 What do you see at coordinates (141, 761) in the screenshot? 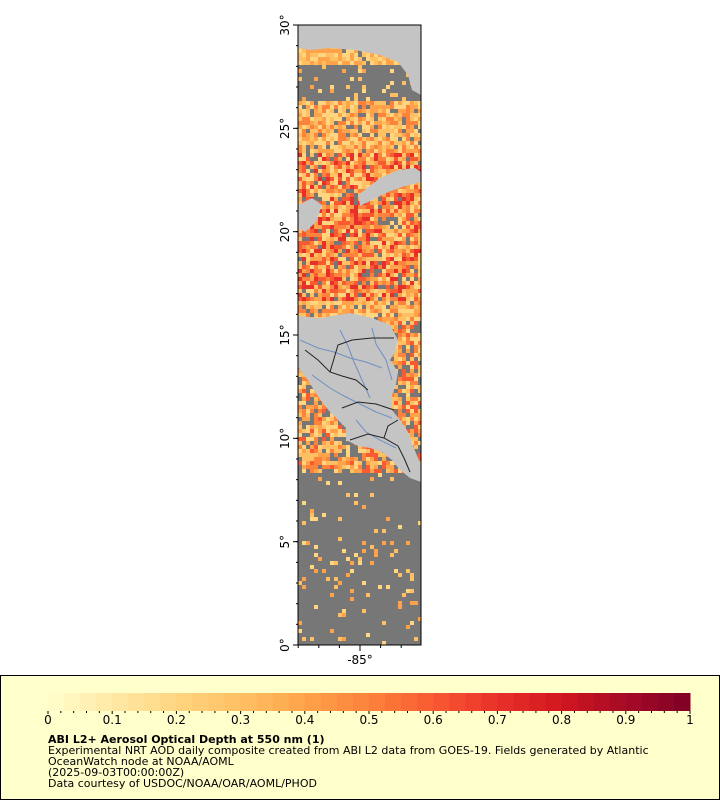
I see `legend-description-line2: OceanWatch node at NOAA/AOML` at bounding box center [141, 761].